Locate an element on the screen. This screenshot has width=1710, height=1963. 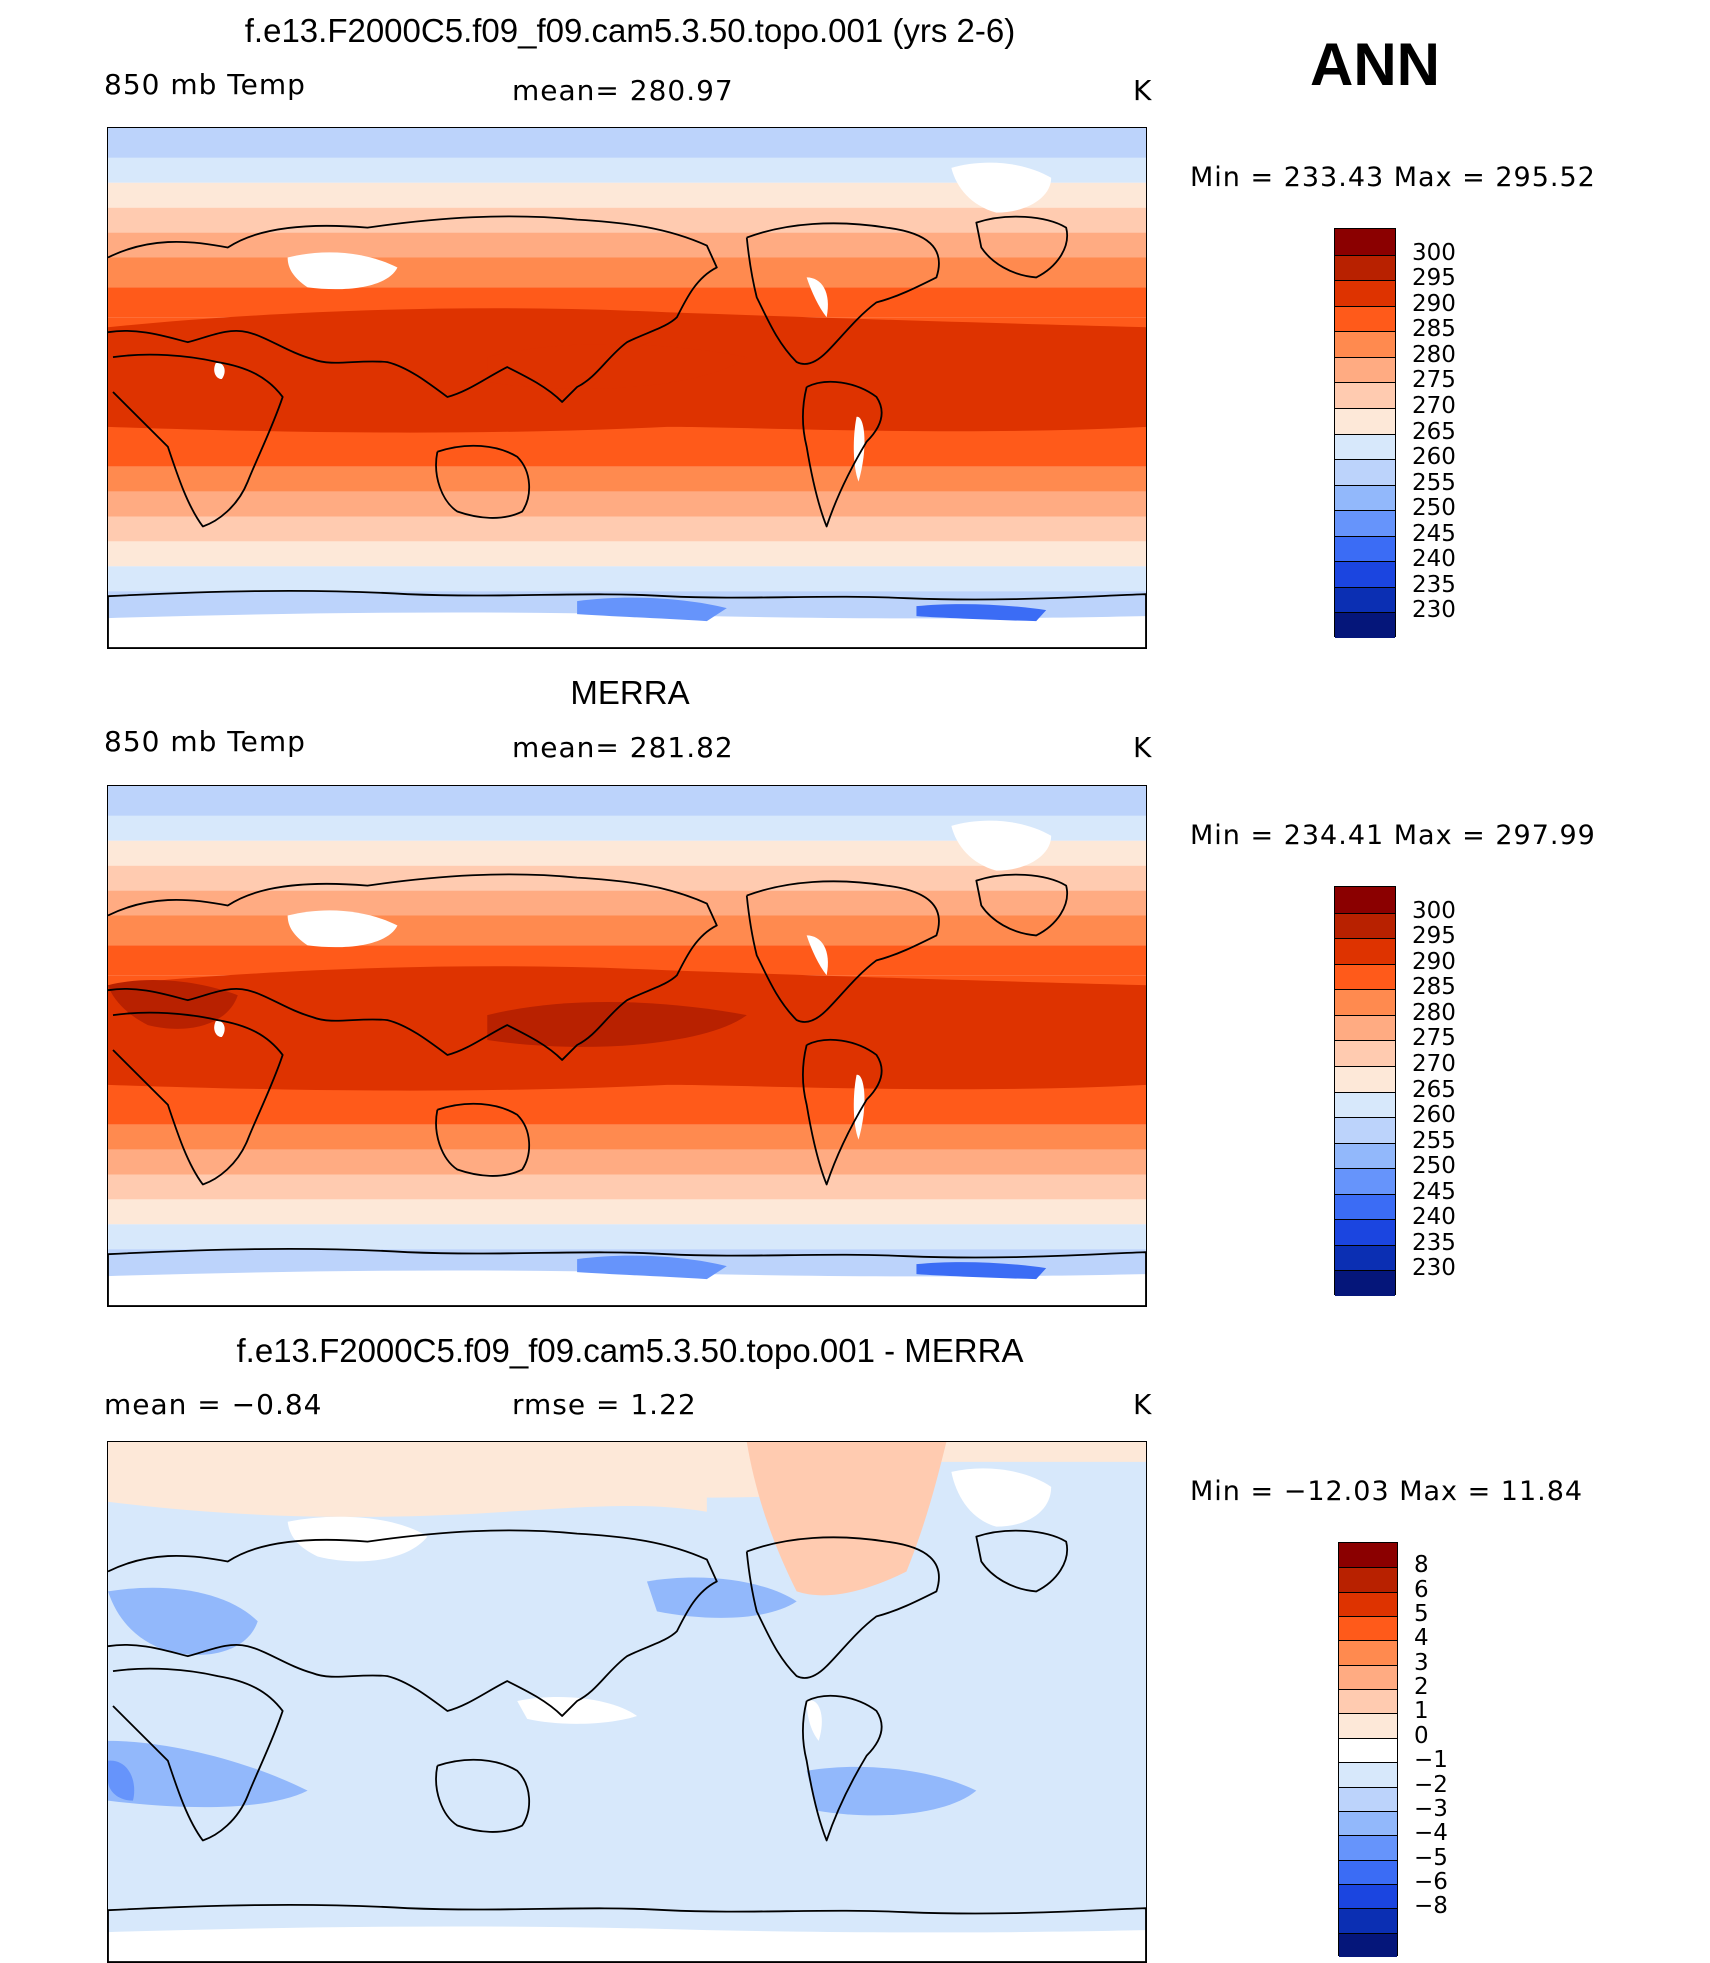
colorbar-tick-label: 6 is located at coordinates (1421, 1589).